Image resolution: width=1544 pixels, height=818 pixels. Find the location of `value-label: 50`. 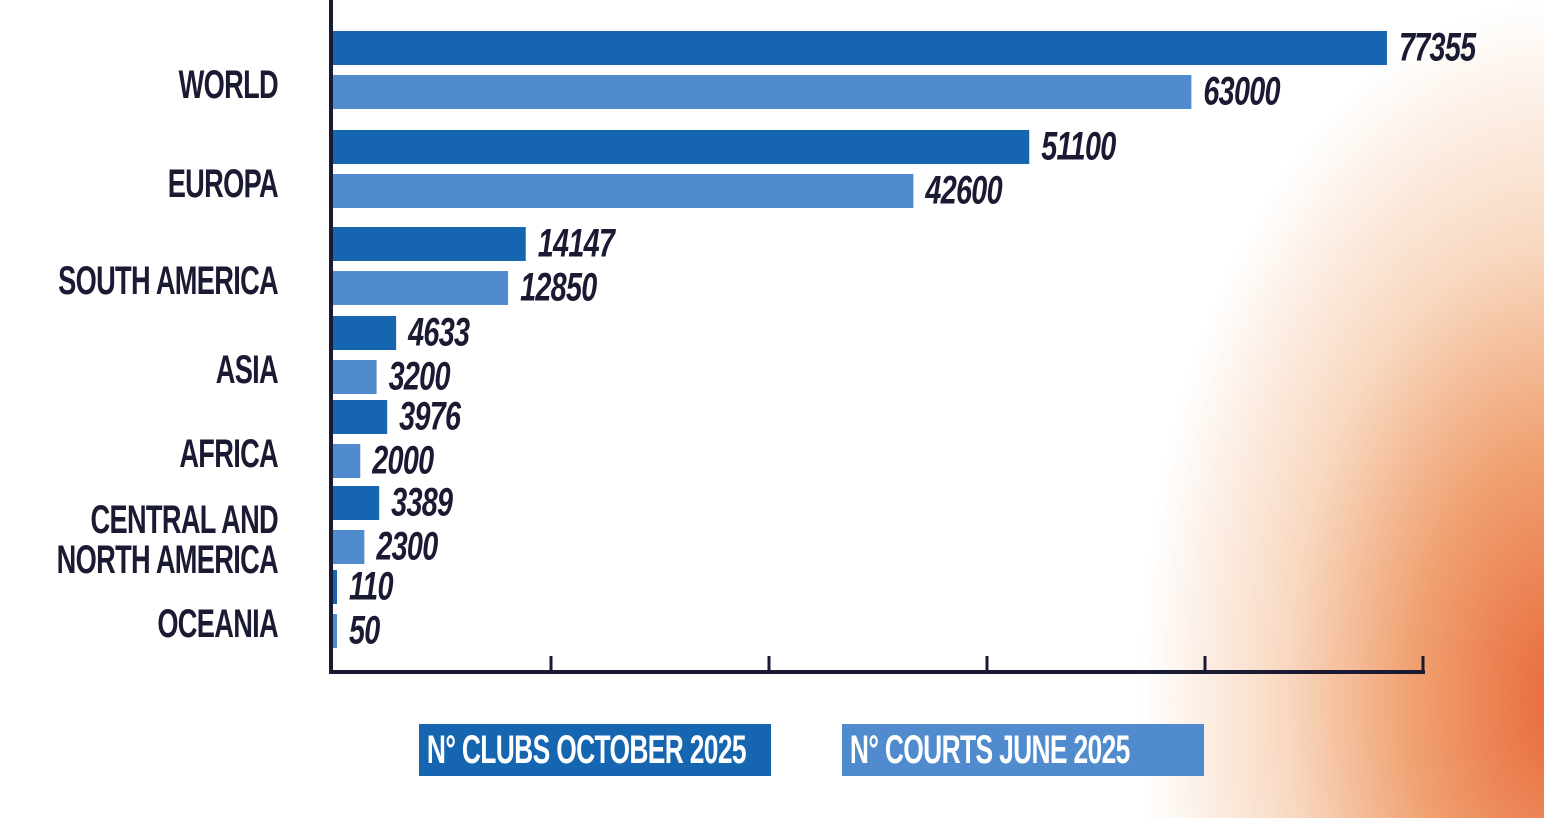

value-label: 50 is located at coordinates (365, 630).